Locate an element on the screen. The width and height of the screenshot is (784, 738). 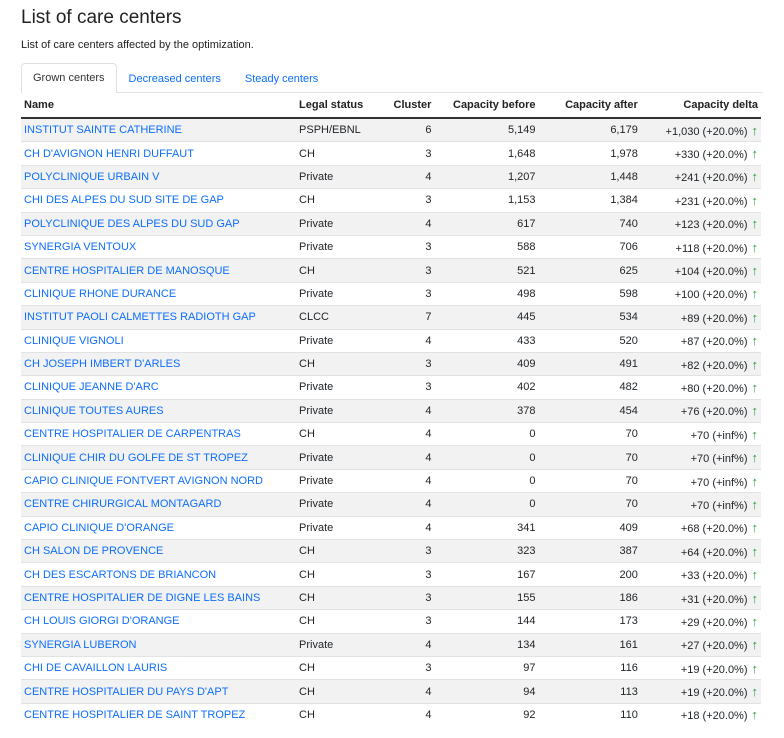
care-center-link: CHI DE CAVAILLON LAURIS is located at coordinates (96, 668).